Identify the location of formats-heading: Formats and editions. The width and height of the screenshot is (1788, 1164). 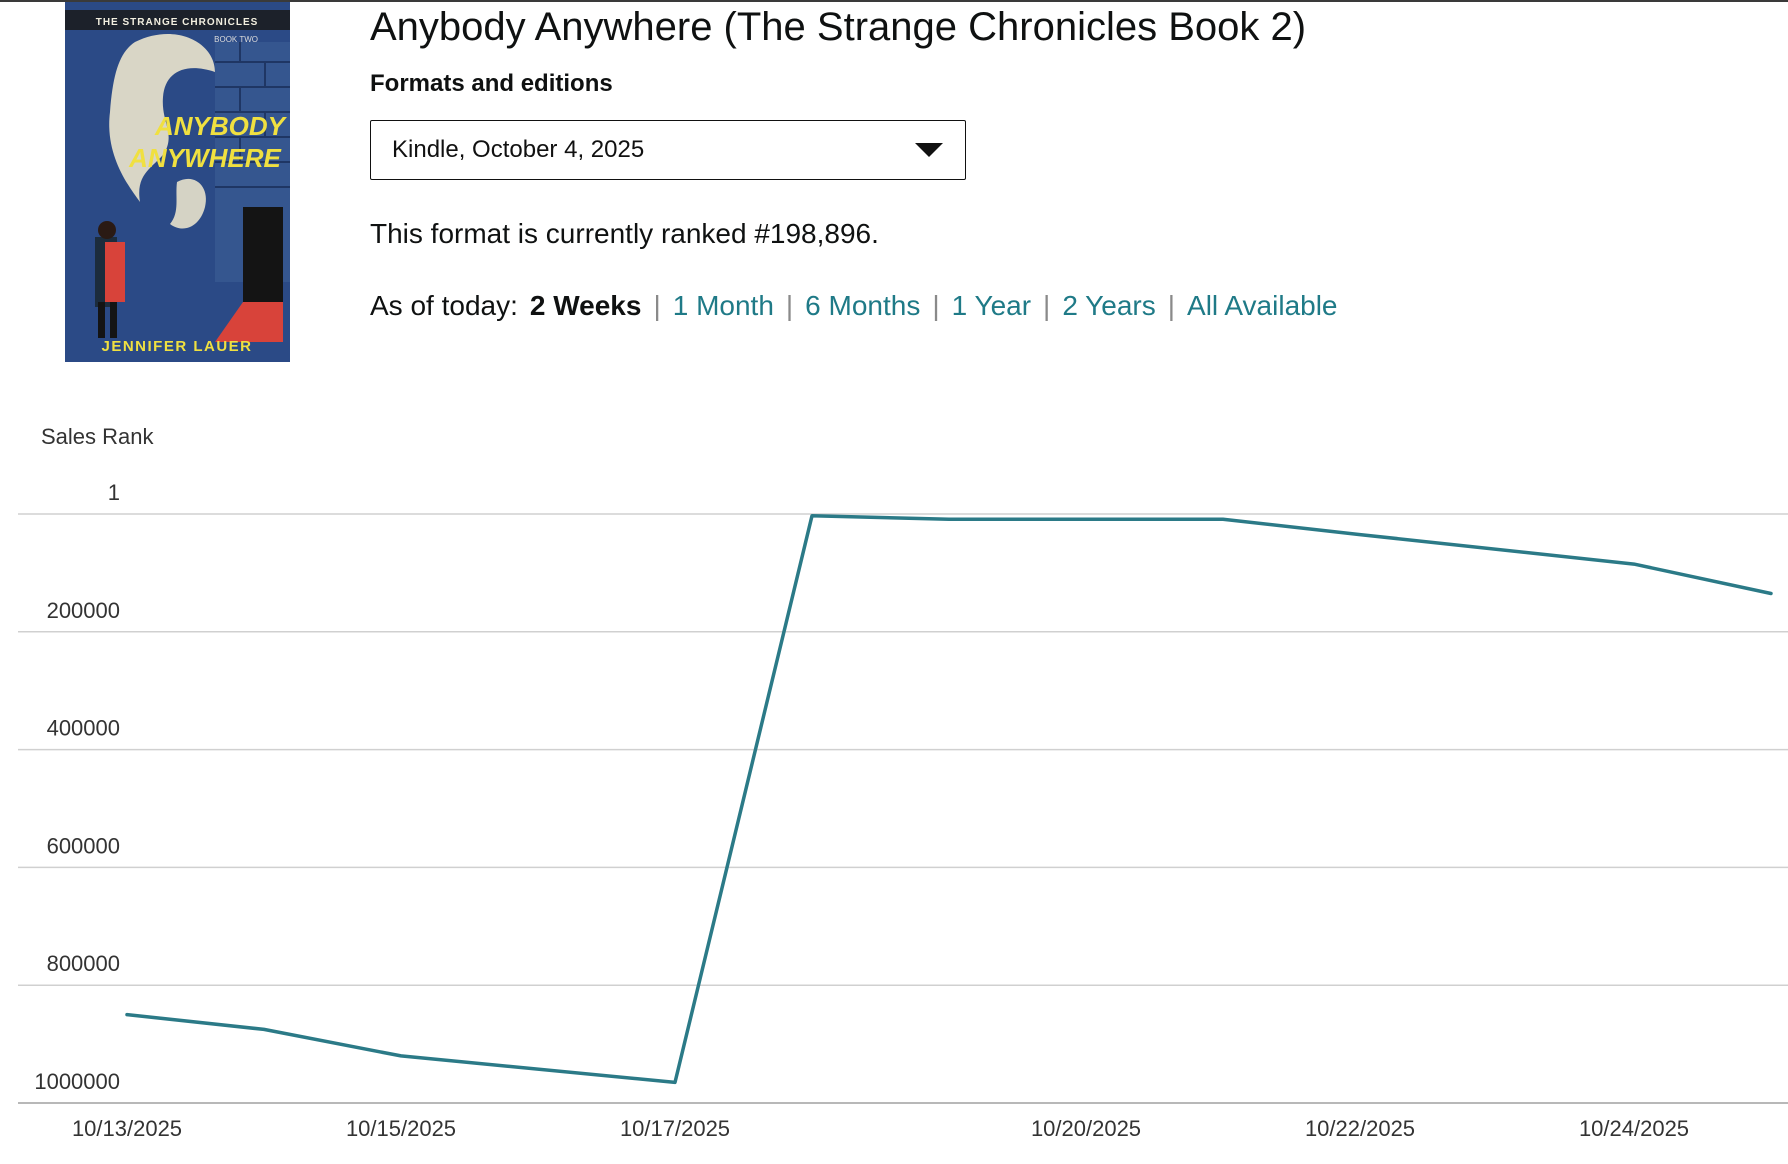
(491, 83).